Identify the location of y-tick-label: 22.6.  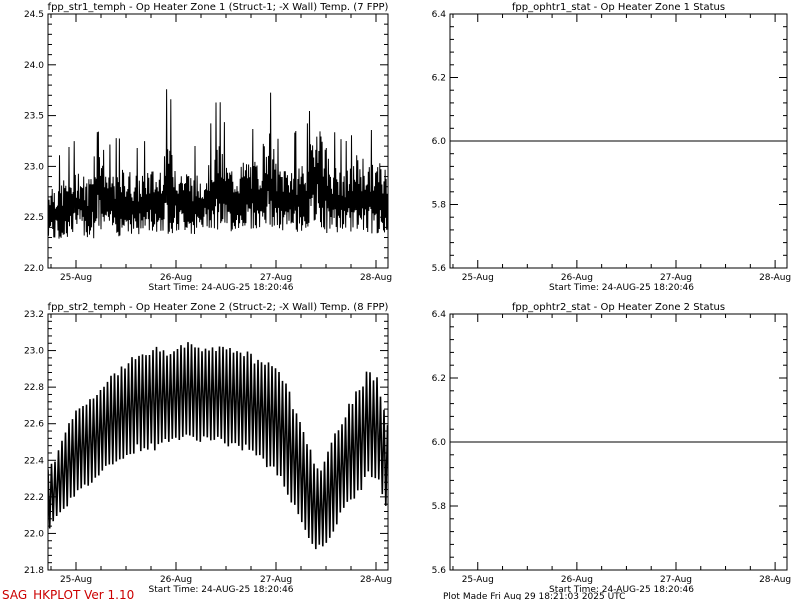
(34, 425).